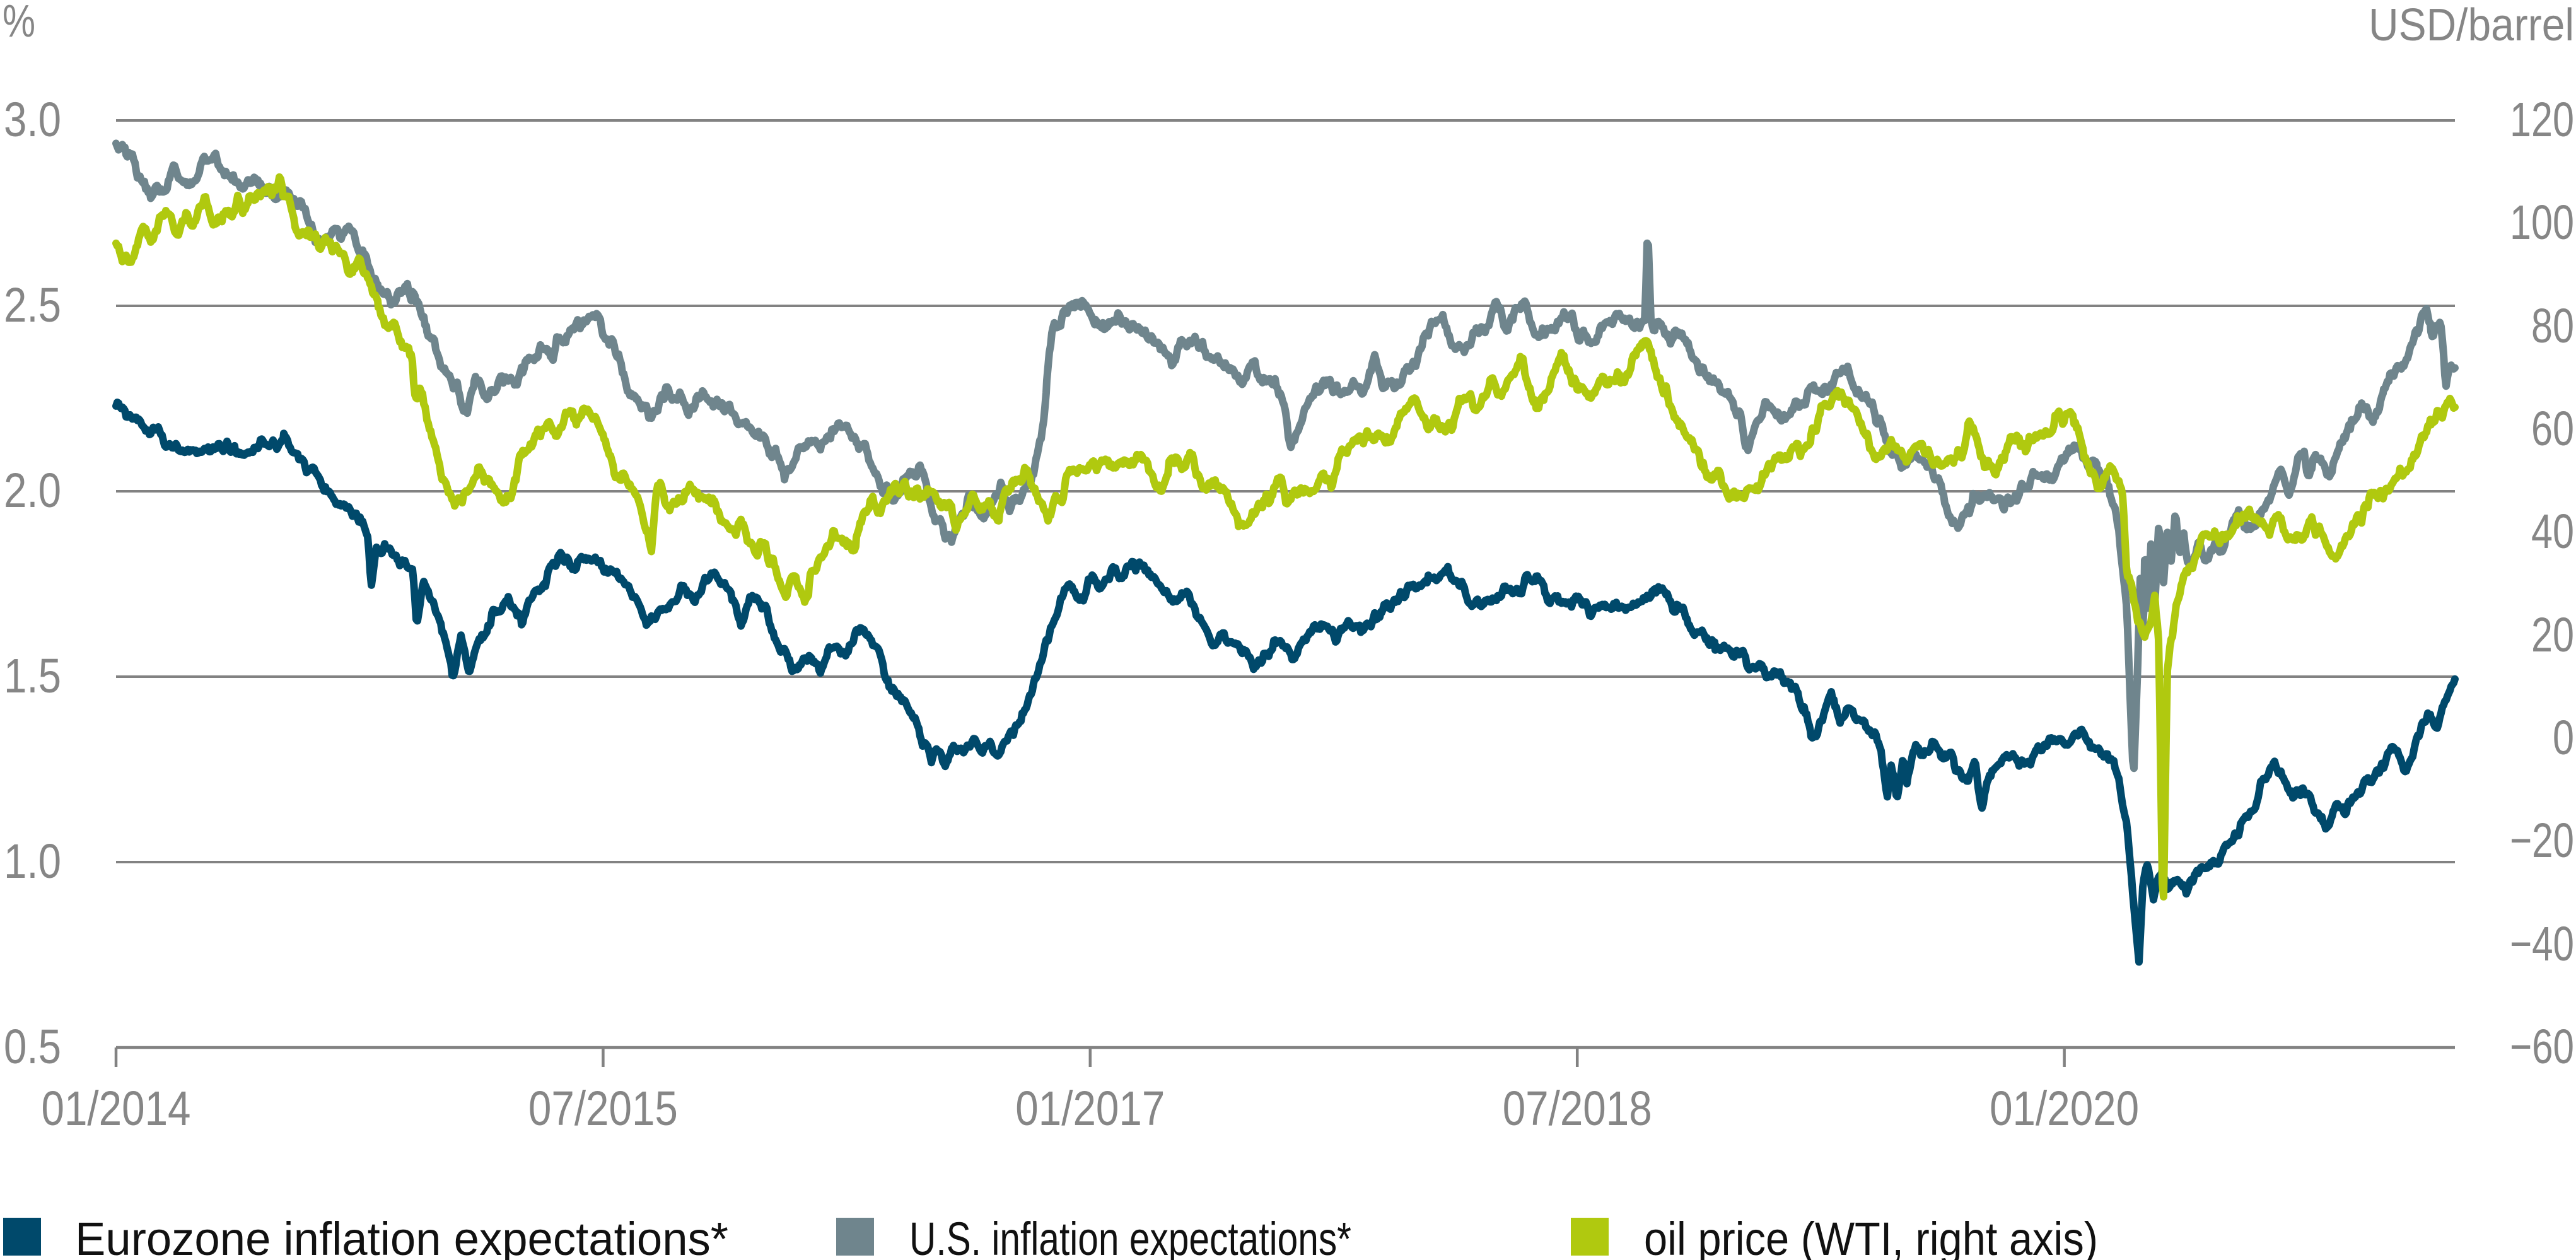  I want to click on svg-text: −20, so click(2542, 841).